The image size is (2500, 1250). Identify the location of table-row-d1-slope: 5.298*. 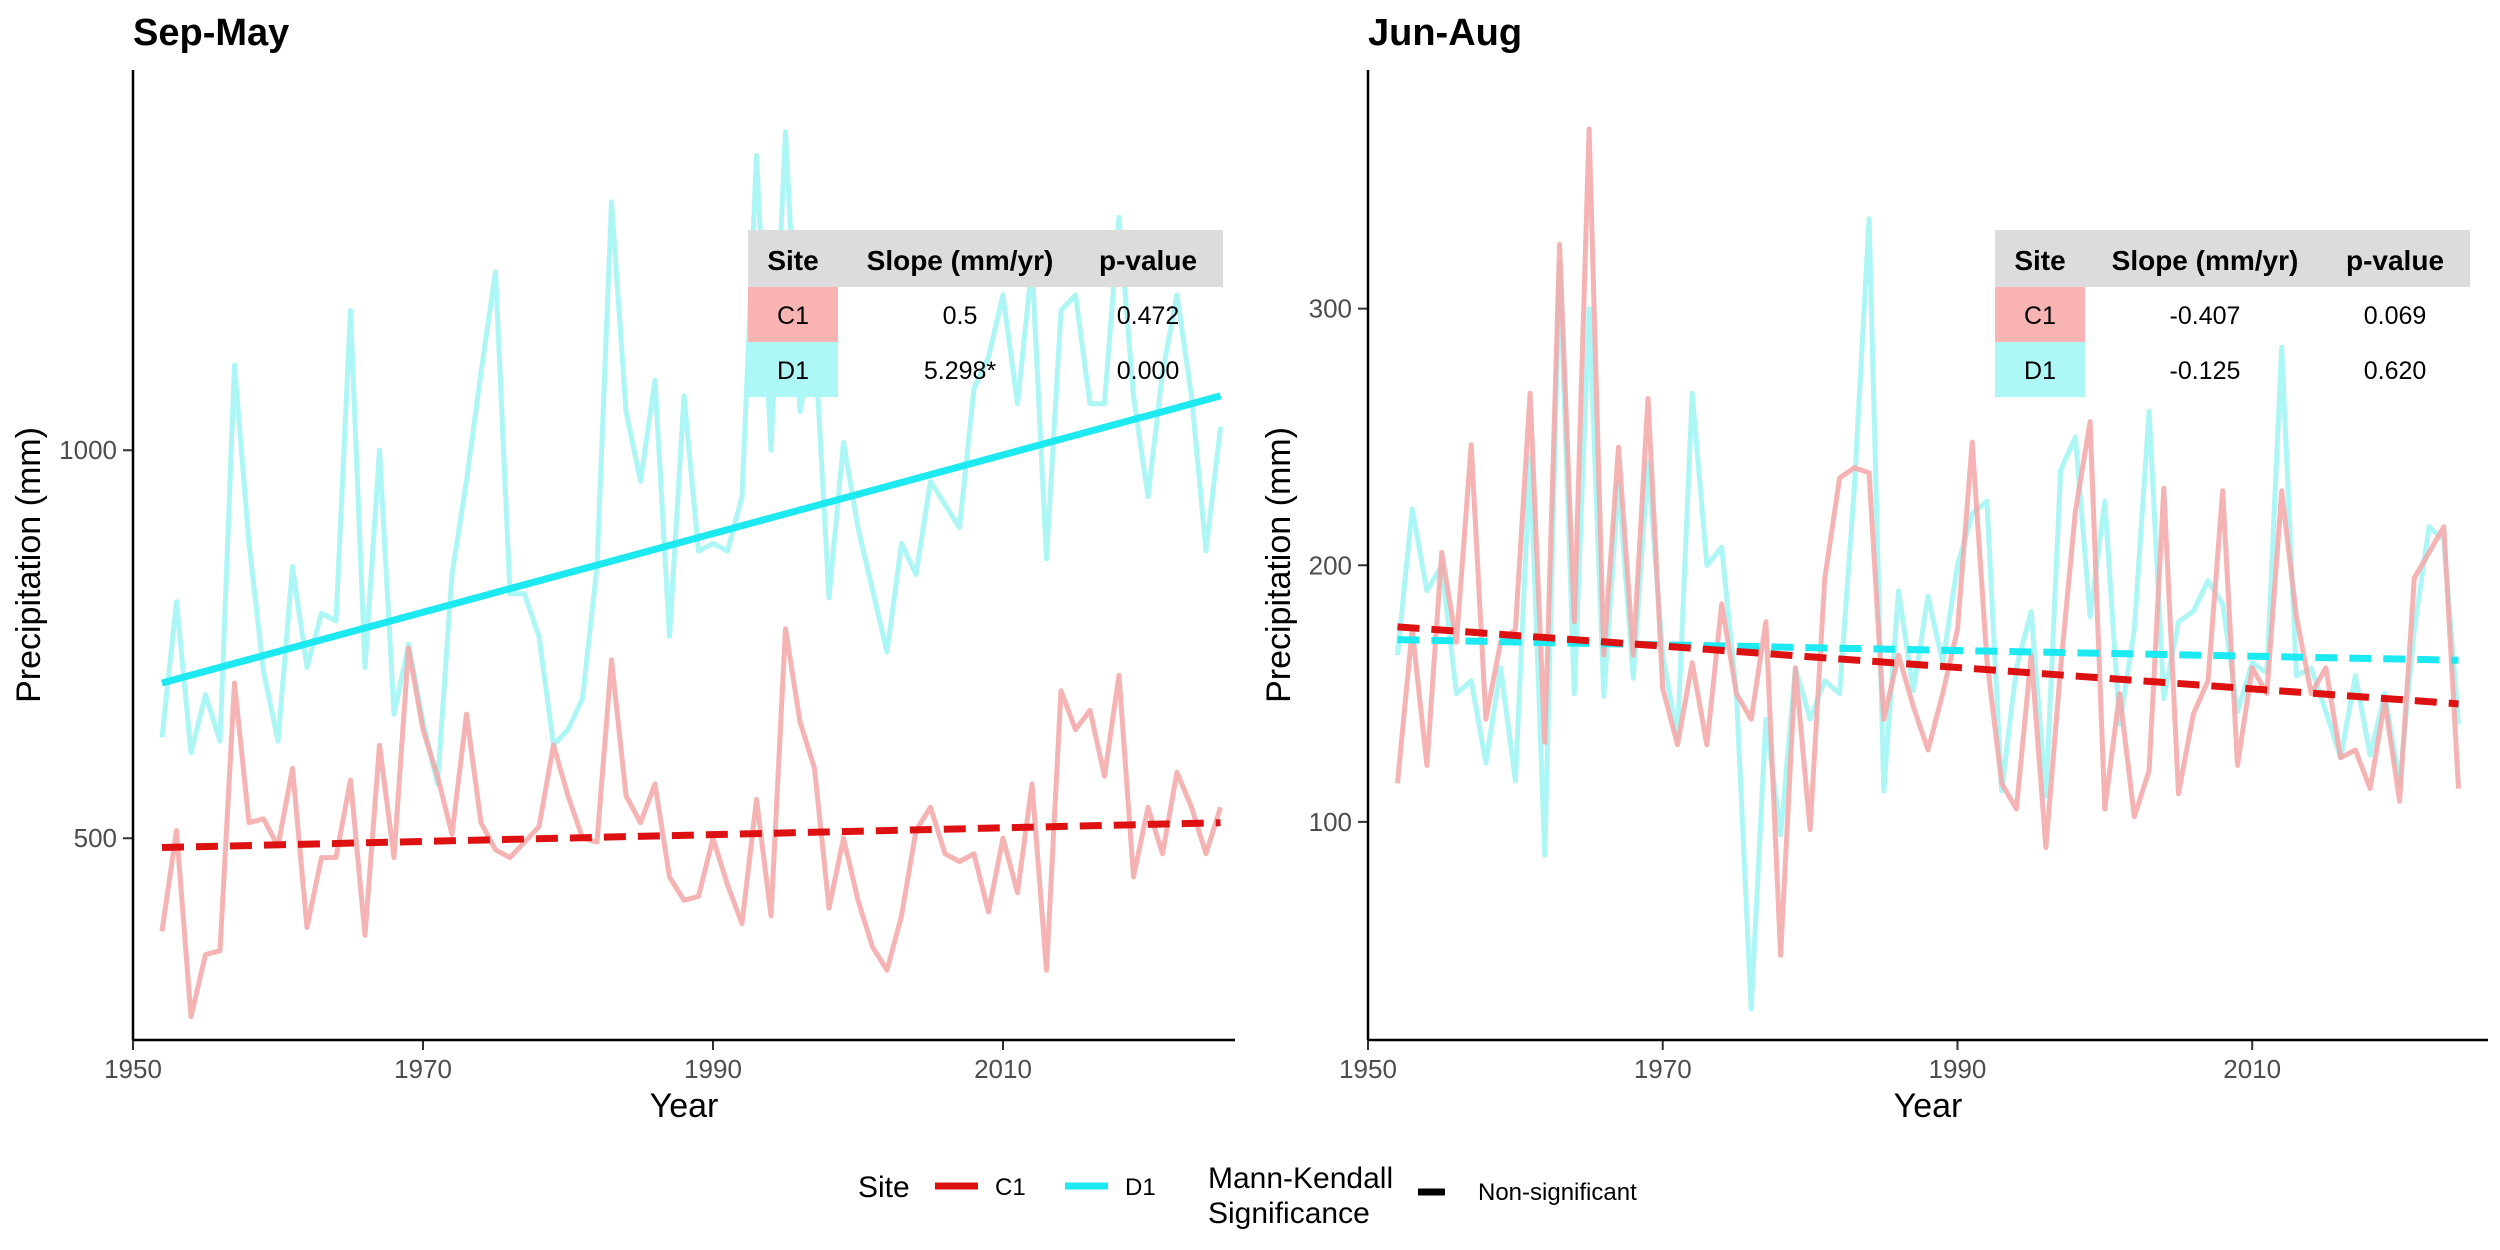
(960, 371).